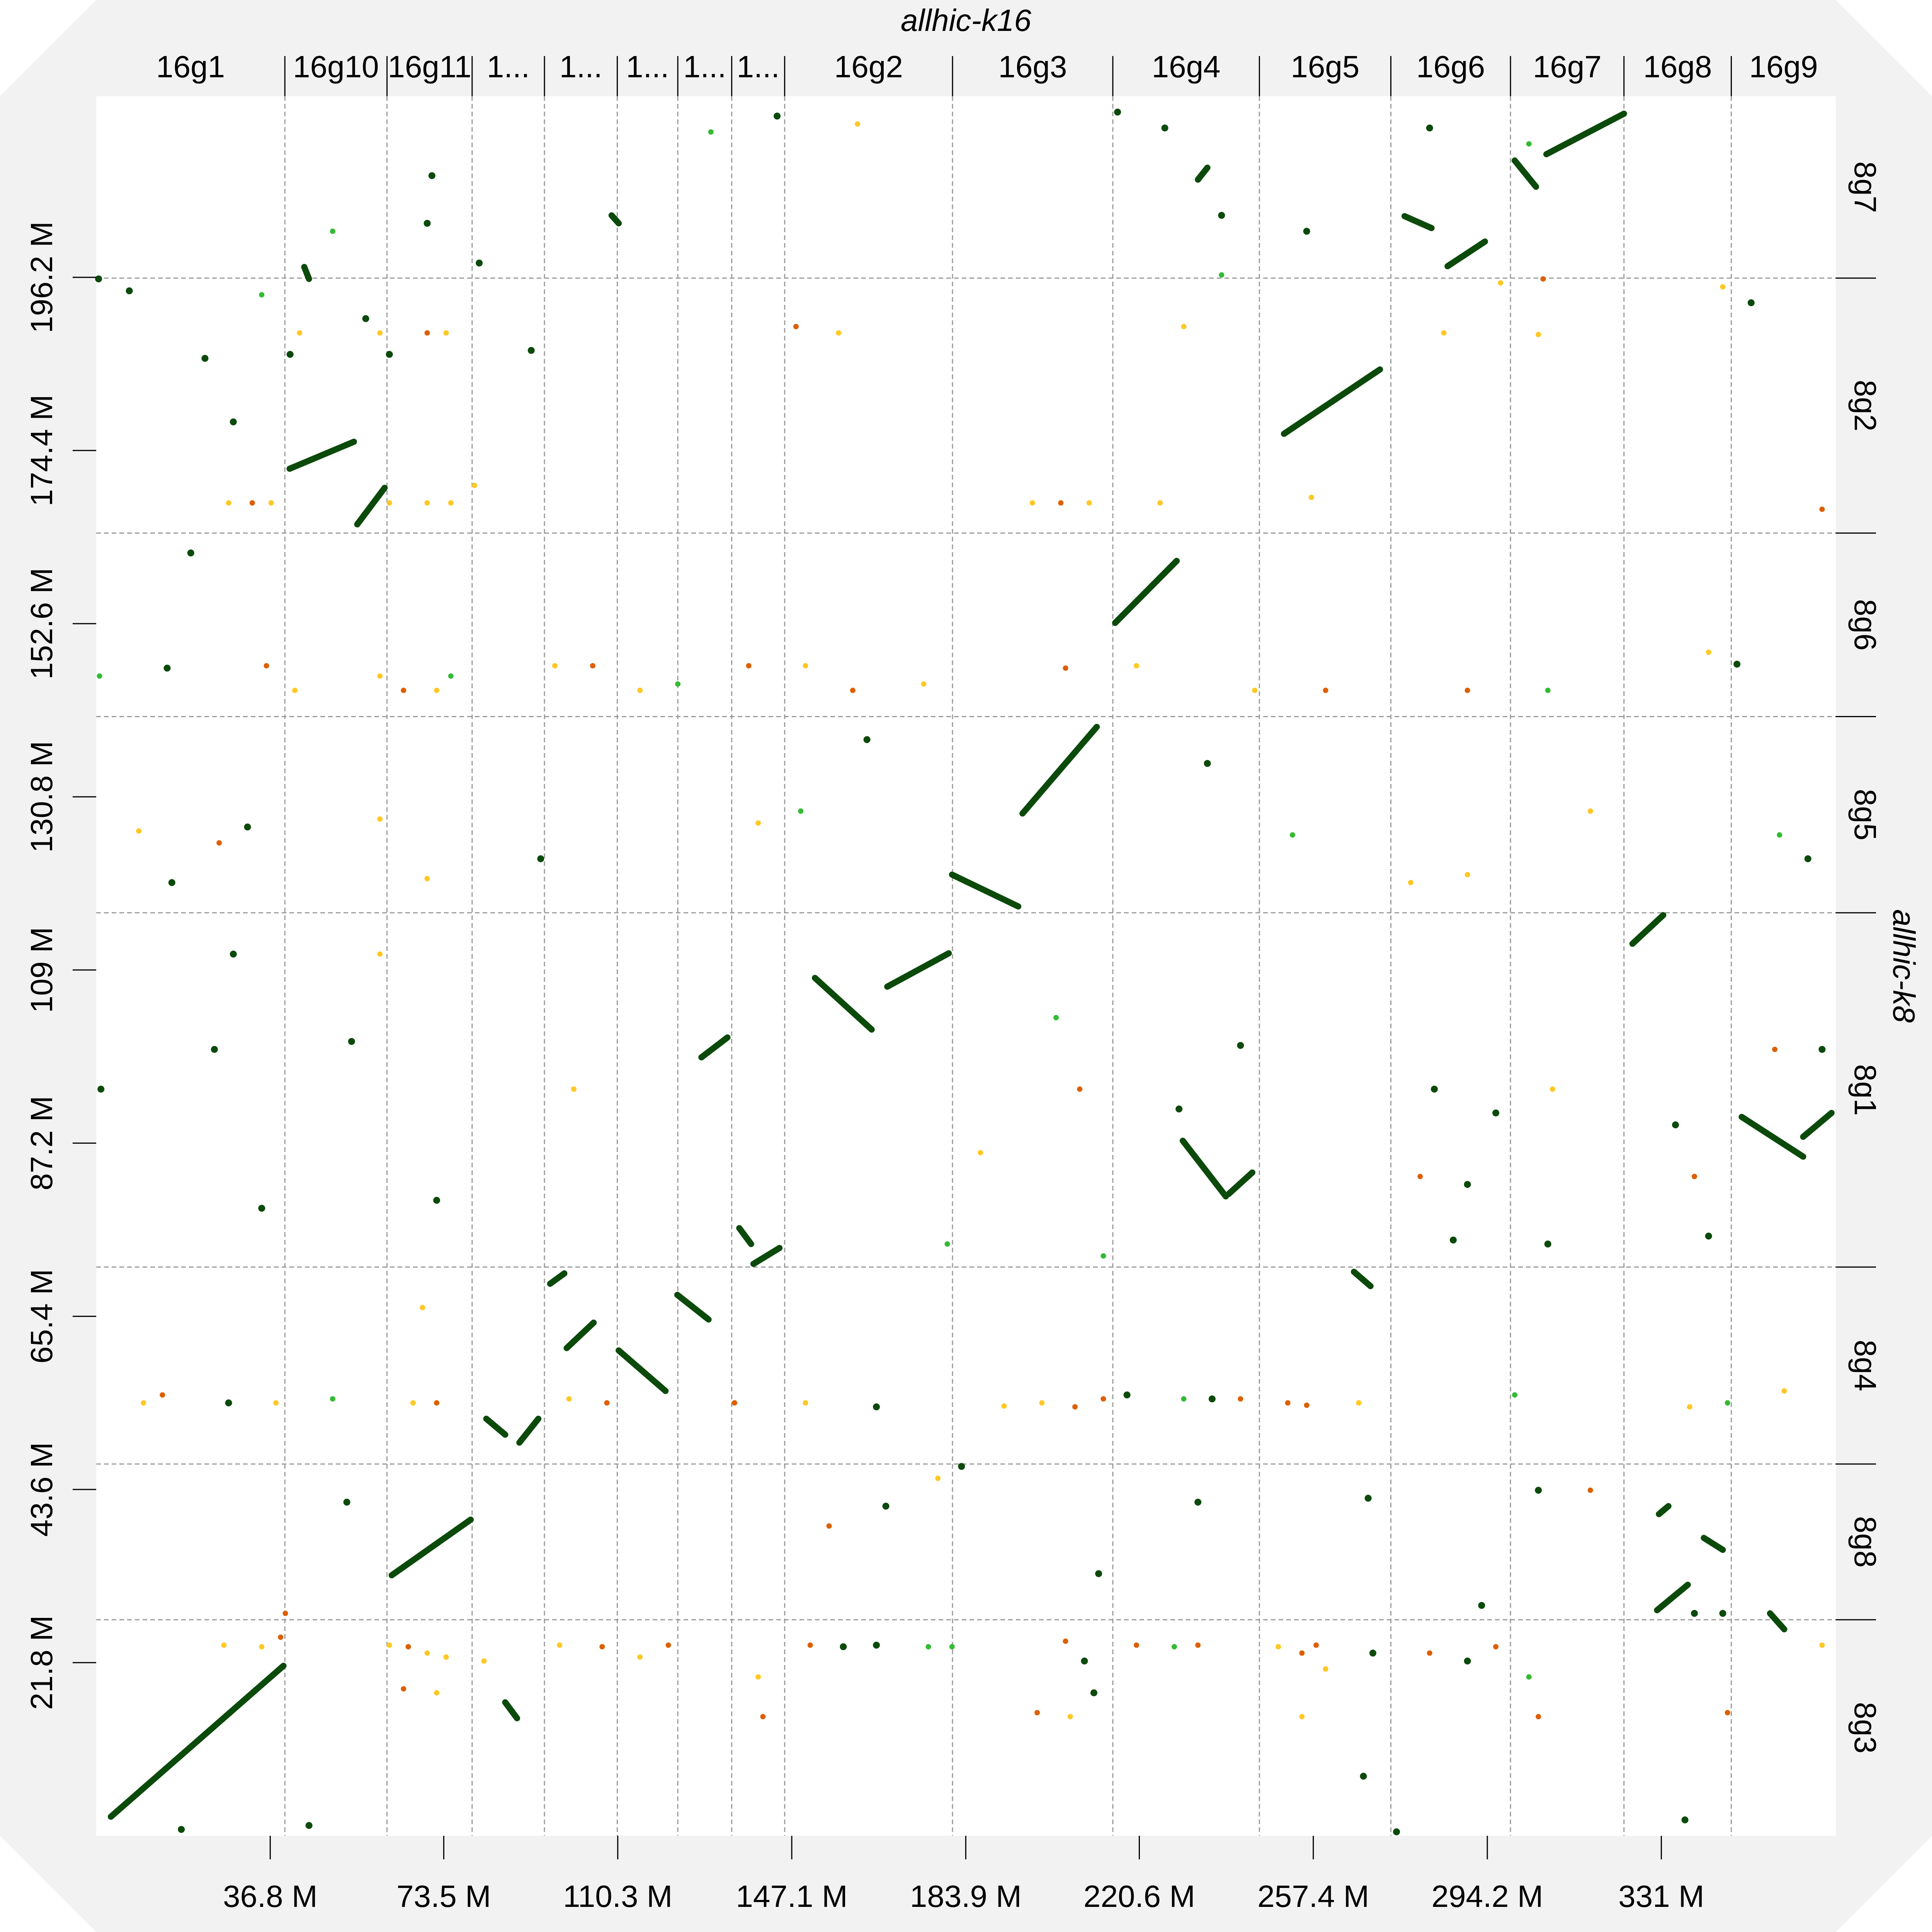 This screenshot has height=1932, width=1932. What do you see at coordinates (1661, 1896) in the screenshot?
I see `x-tick-label: 331 M` at bounding box center [1661, 1896].